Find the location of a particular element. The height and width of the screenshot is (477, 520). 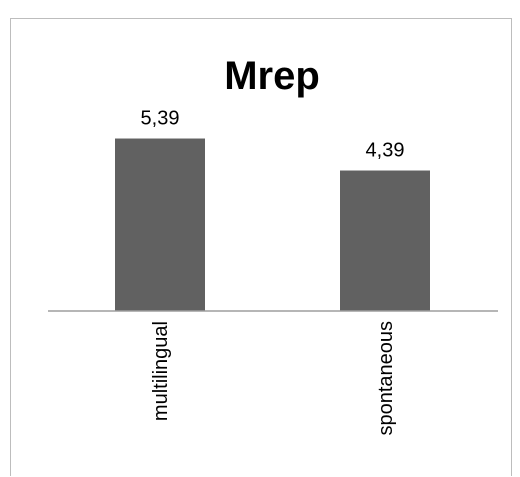

bar-spontaneous is located at coordinates (385, 240).